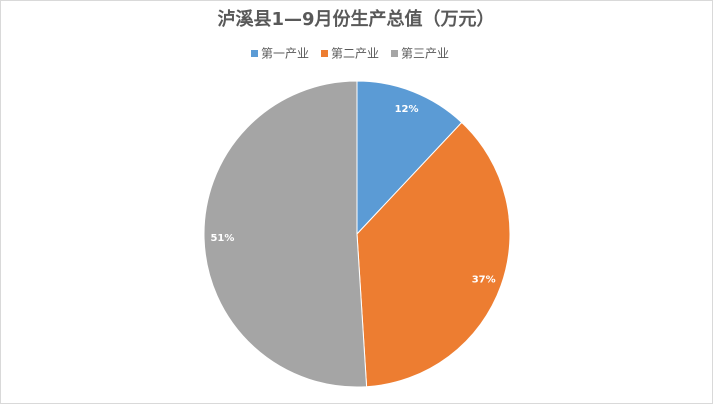 The image size is (713, 404). What do you see at coordinates (222, 238) in the screenshot?
I see `data-label: 51%` at bounding box center [222, 238].